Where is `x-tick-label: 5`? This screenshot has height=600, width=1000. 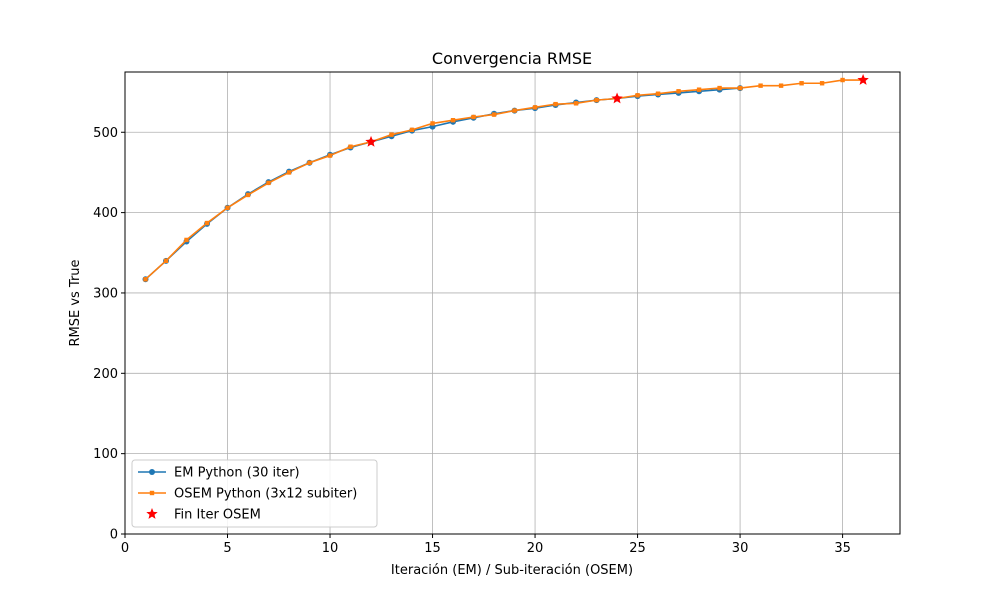
x-tick-label: 5 is located at coordinates (227, 548).